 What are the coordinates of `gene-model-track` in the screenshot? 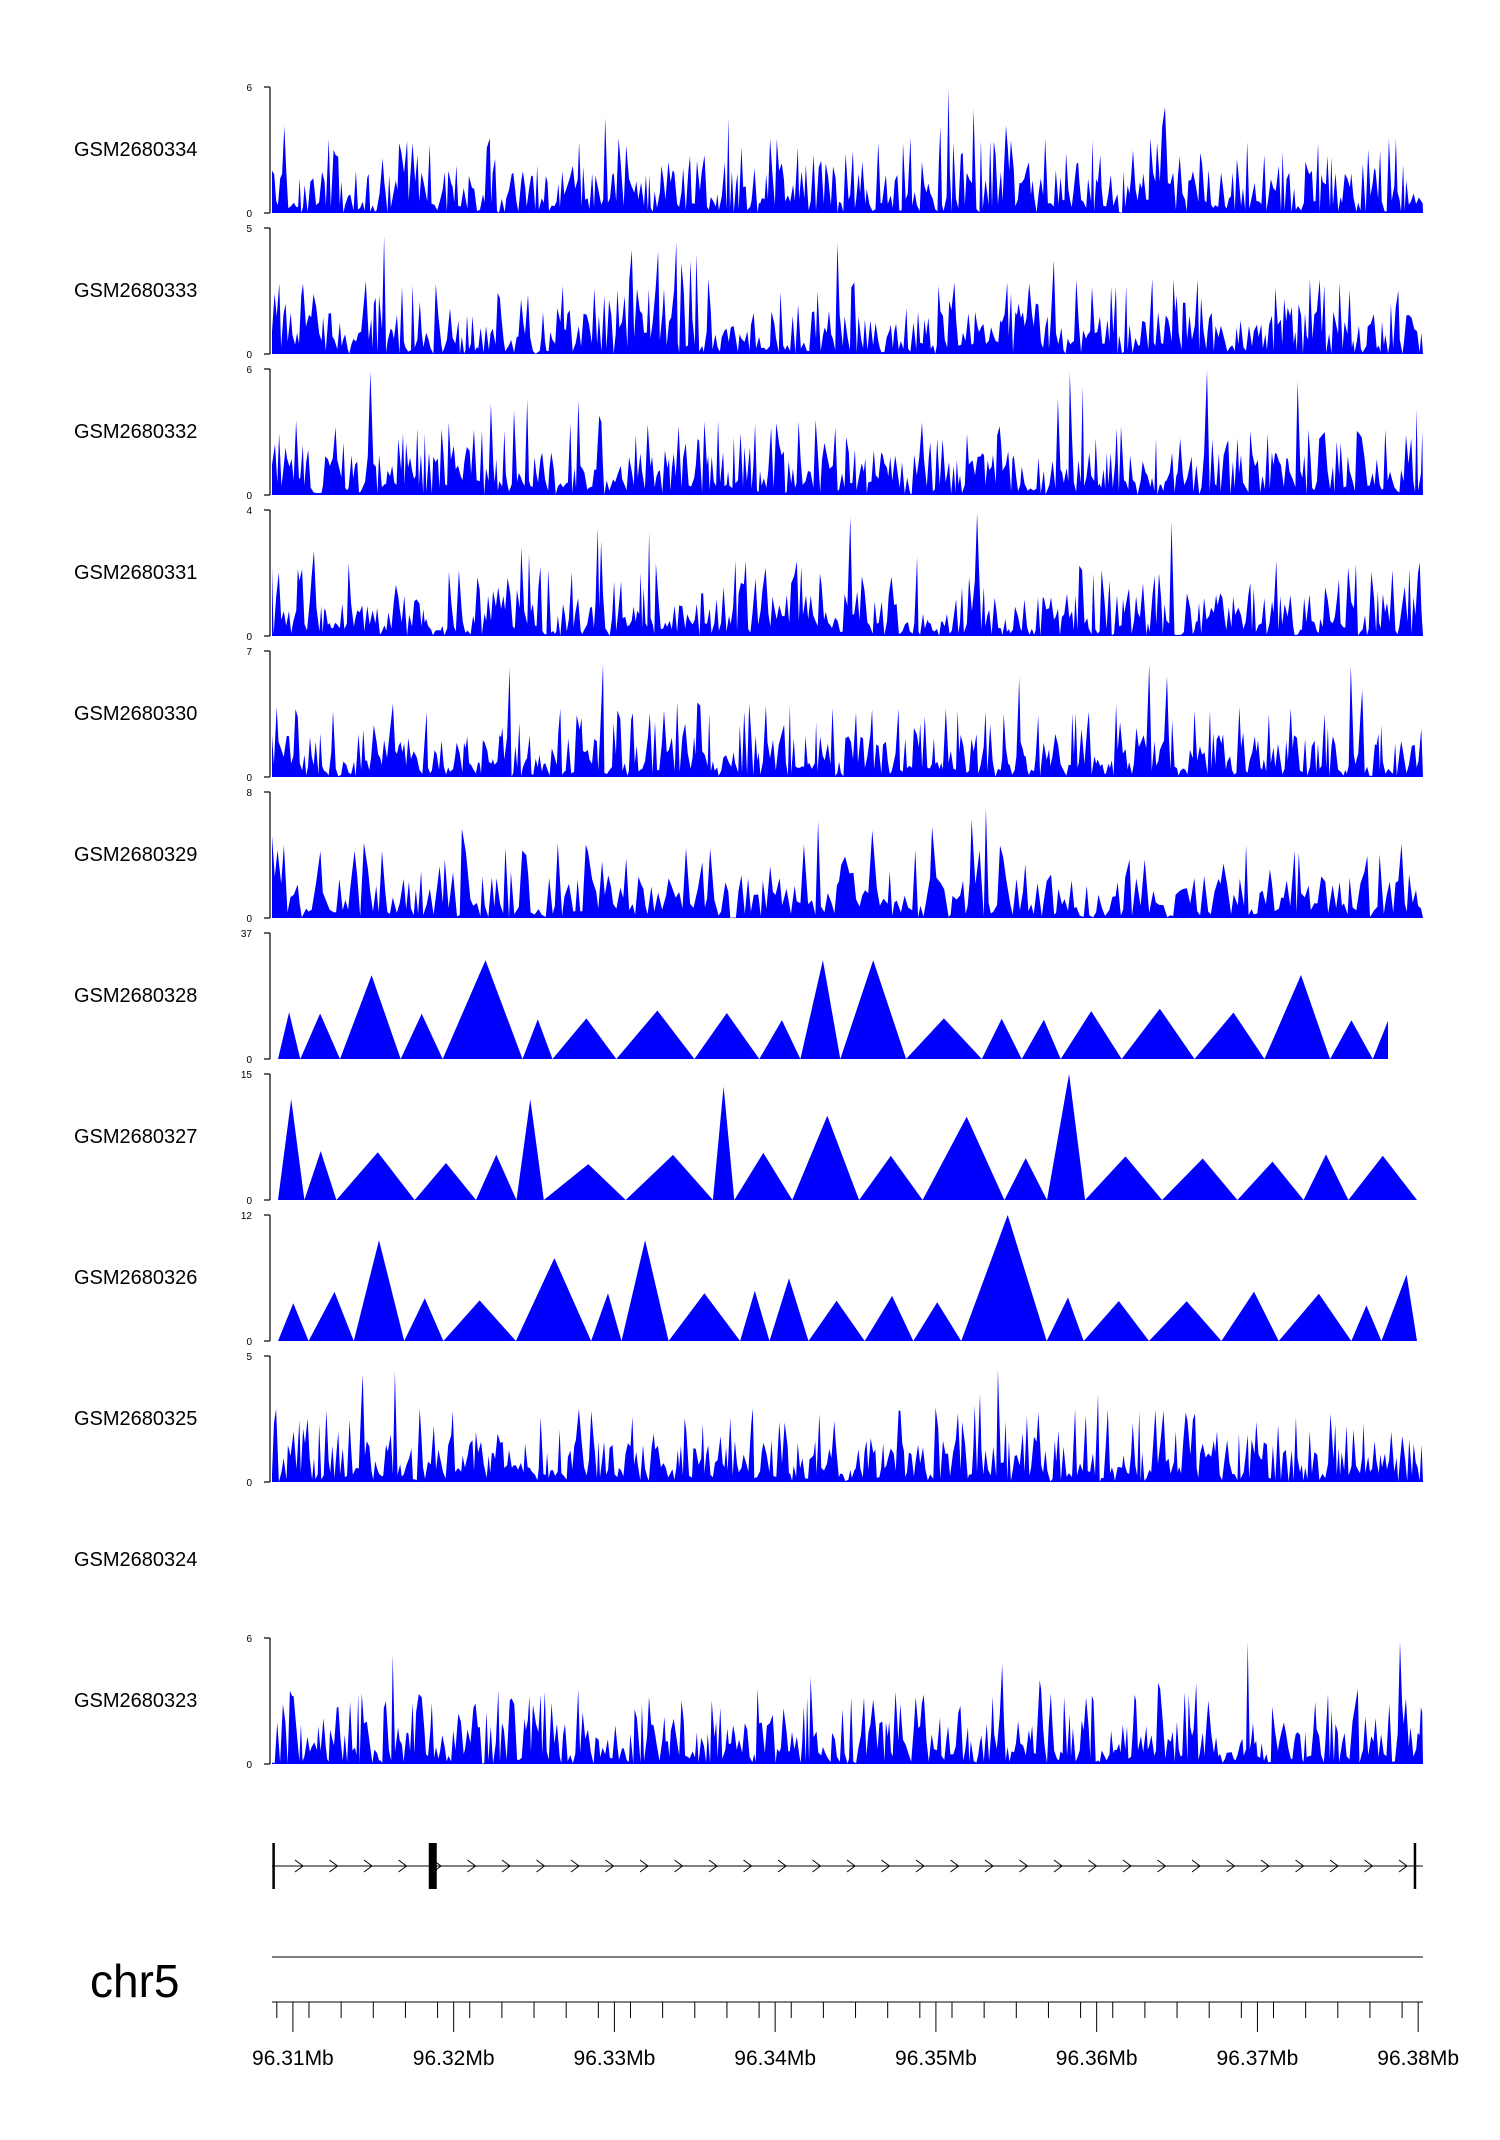 It's located at (847, 1866).